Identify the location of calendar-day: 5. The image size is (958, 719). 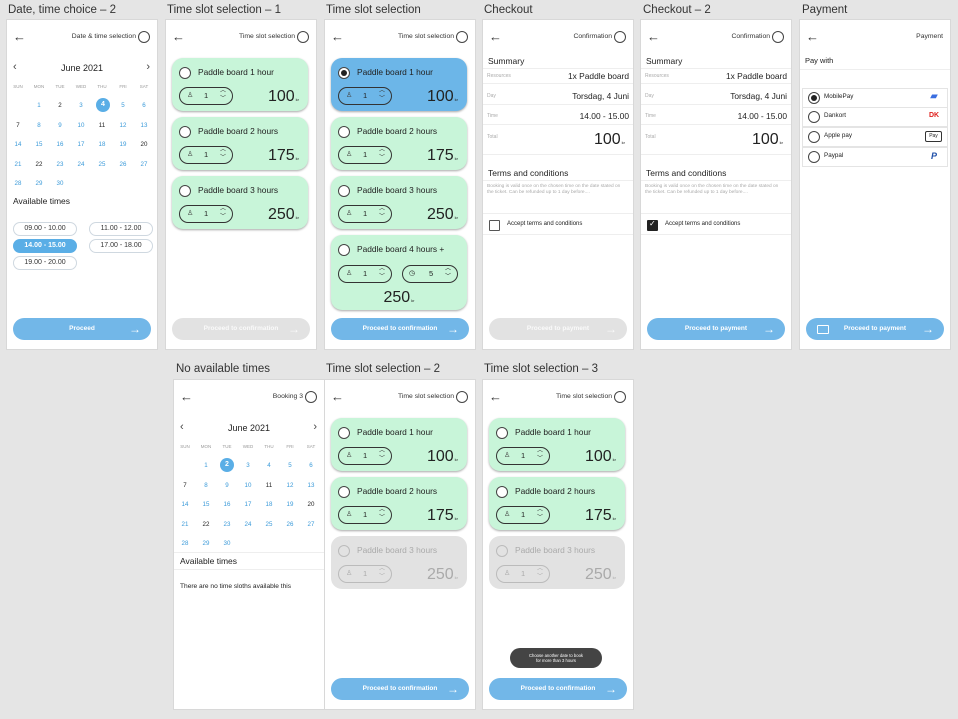
(123, 105).